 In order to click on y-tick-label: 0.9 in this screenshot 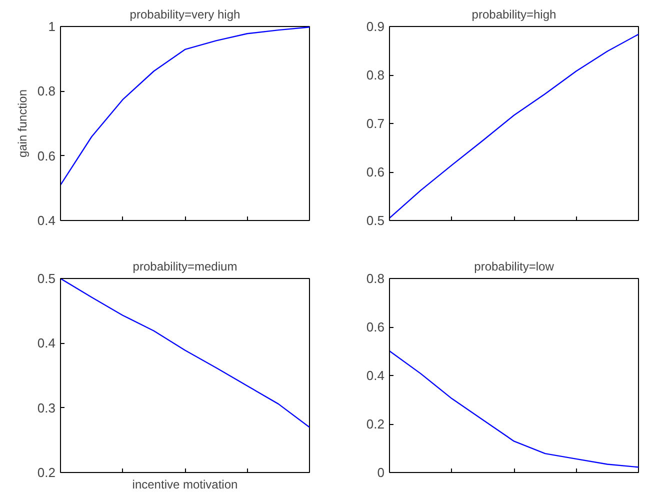, I will do `click(375, 26)`.